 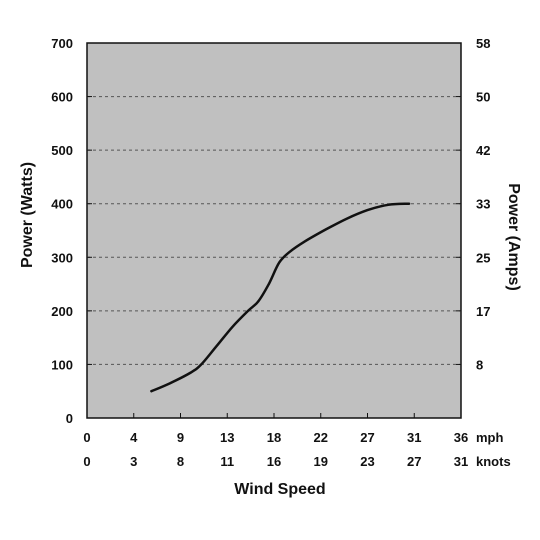 What do you see at coordinates (461, 437) in the screenshot?
I see `x-tick-label-mph: 36` at bounding box center [461, 437].